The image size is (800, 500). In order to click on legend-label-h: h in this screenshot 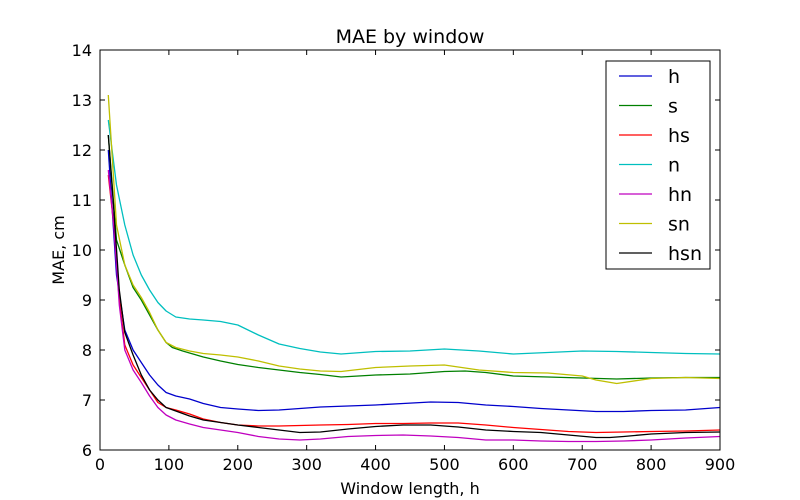, I will do `click(674, 77)`.